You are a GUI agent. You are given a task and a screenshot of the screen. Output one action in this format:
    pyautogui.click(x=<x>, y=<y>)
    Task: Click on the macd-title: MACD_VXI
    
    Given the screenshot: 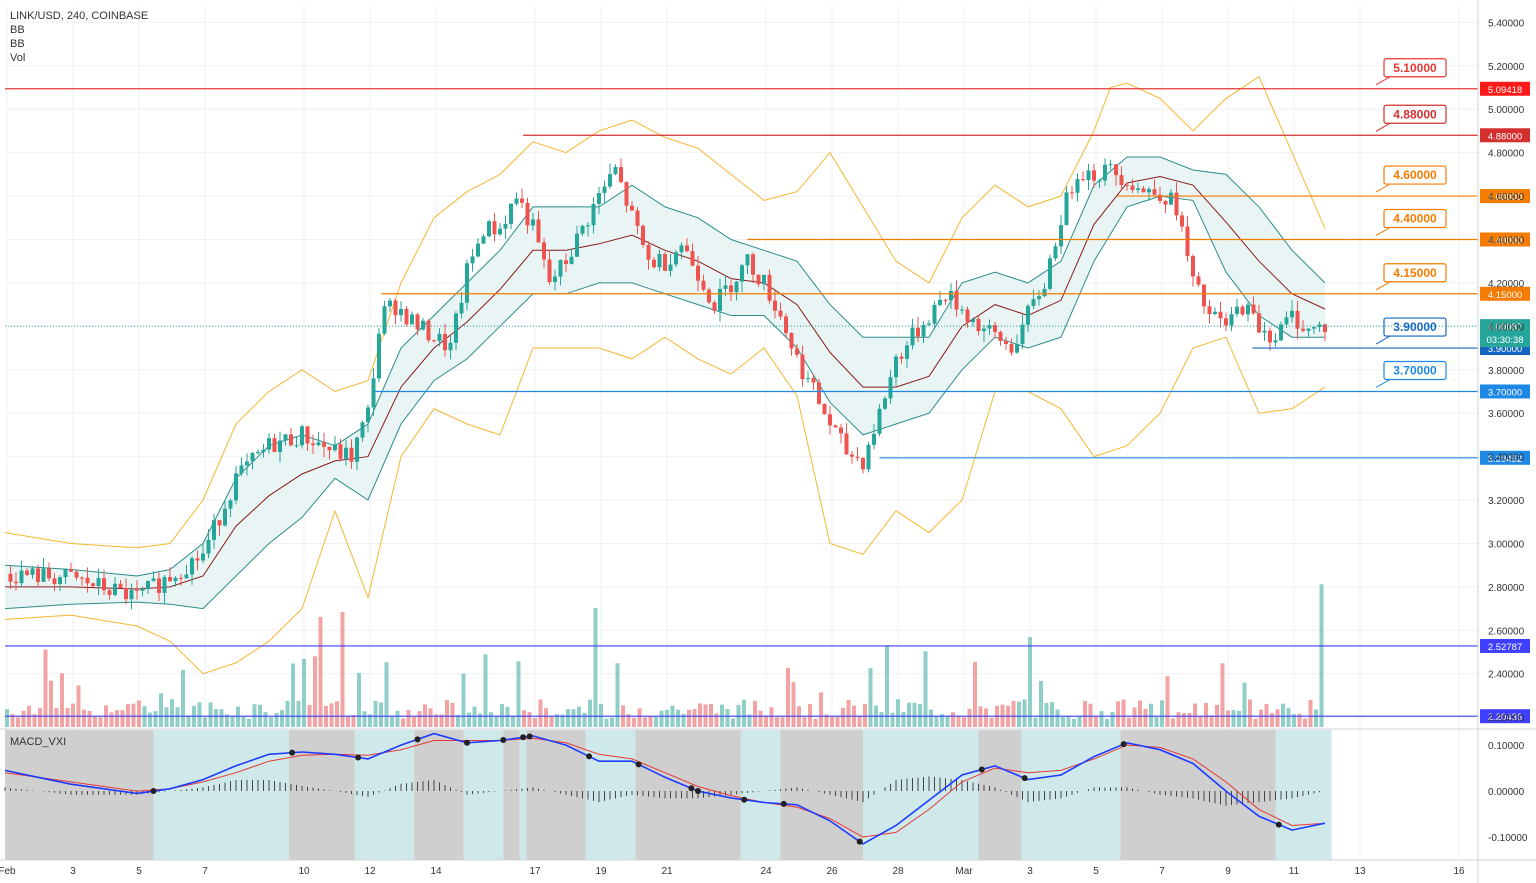 What is the action you would take?
    pyautogui.click(x=38, y=742)
    